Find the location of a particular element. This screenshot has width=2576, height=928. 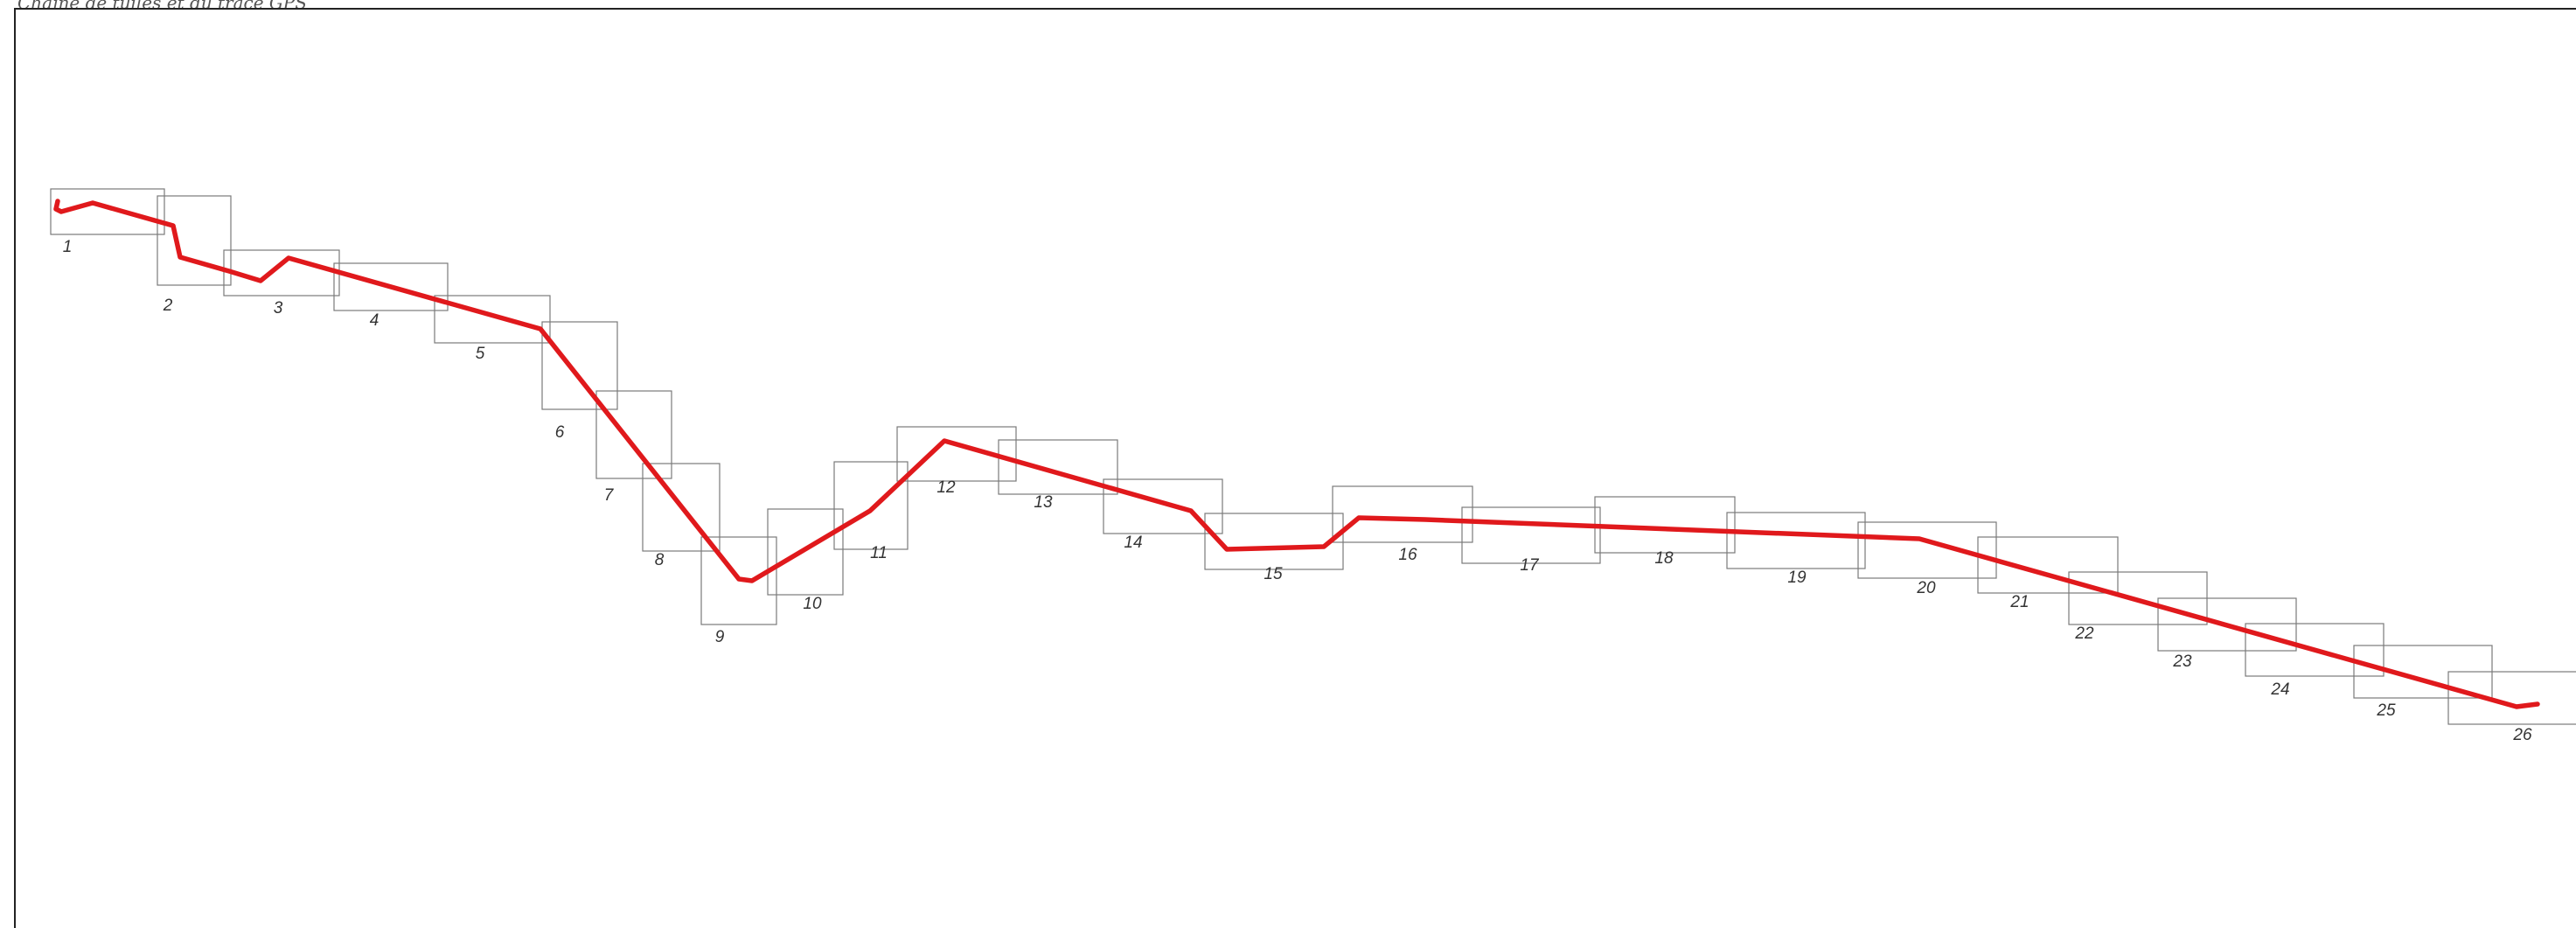

tile-label-4: 4 is located at coordinates (374, 321).